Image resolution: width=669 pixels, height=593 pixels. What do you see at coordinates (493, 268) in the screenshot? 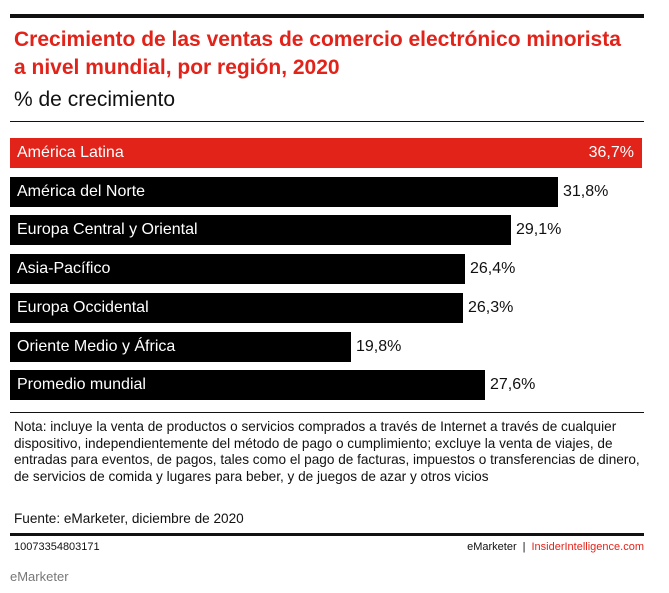
I see `bar-value-label: 26,4%` at bounding box center [493, 268].